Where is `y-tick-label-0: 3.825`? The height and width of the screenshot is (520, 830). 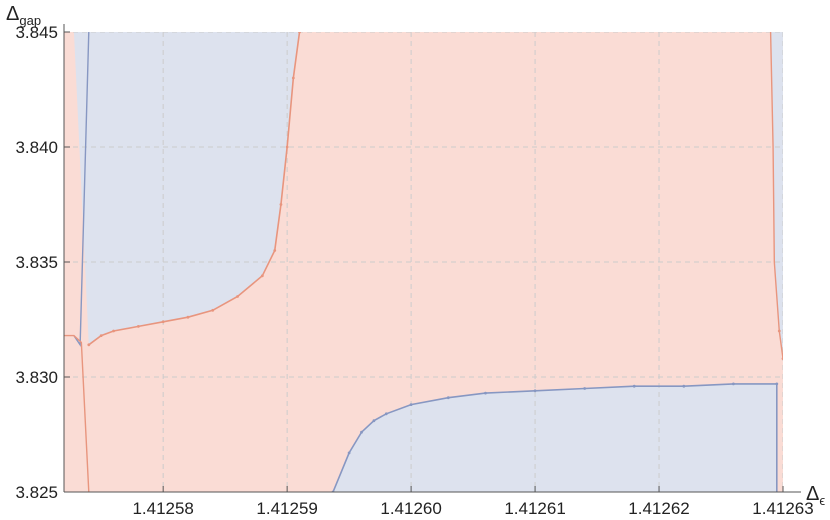 y-tick-label-0: 3.825 is located at coordinates (36, 492).